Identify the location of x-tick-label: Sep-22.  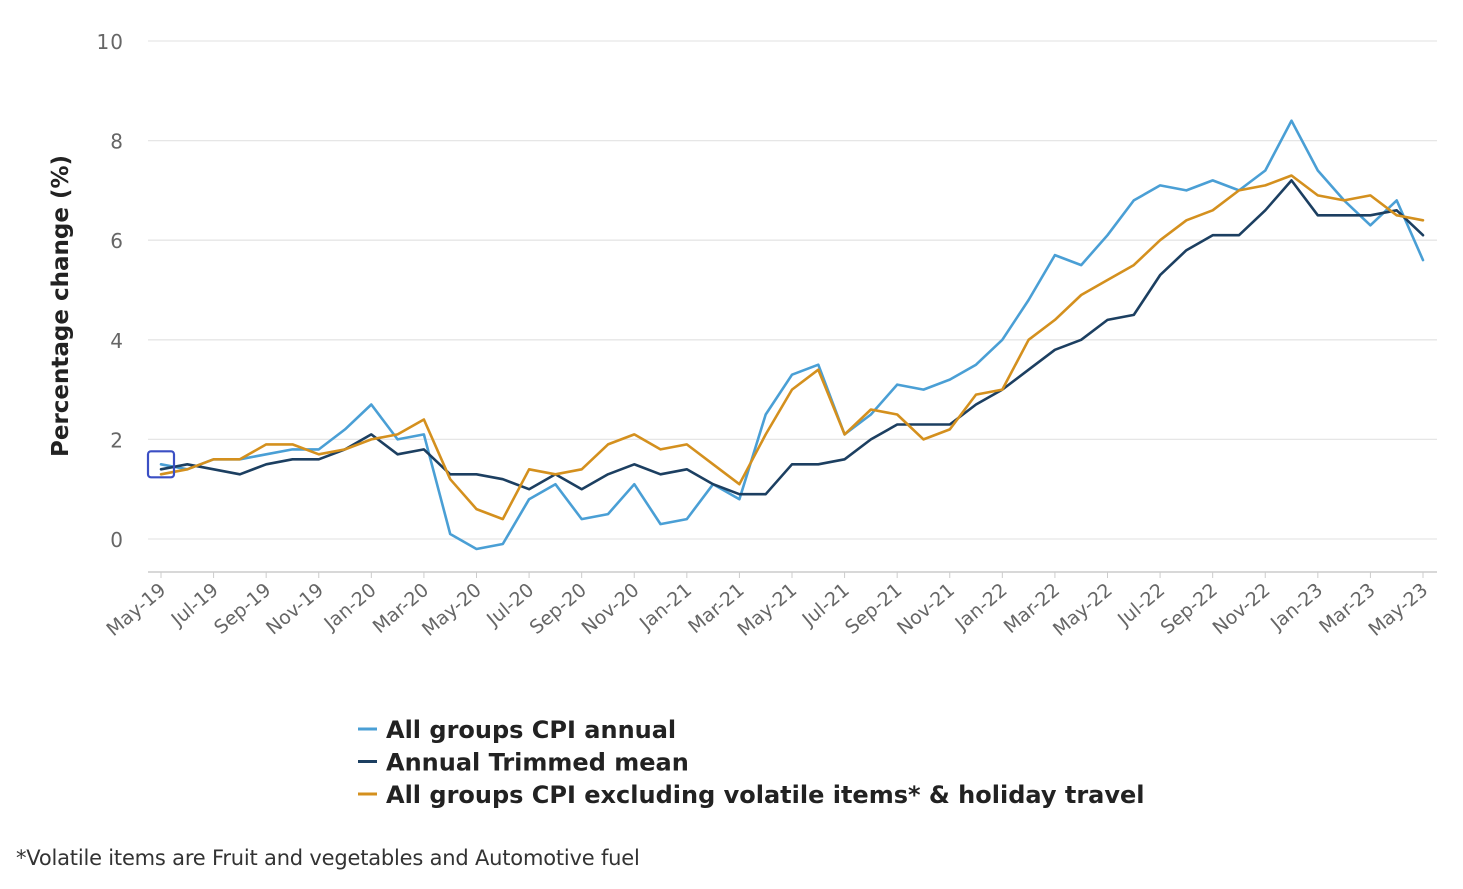
(1189, 609).